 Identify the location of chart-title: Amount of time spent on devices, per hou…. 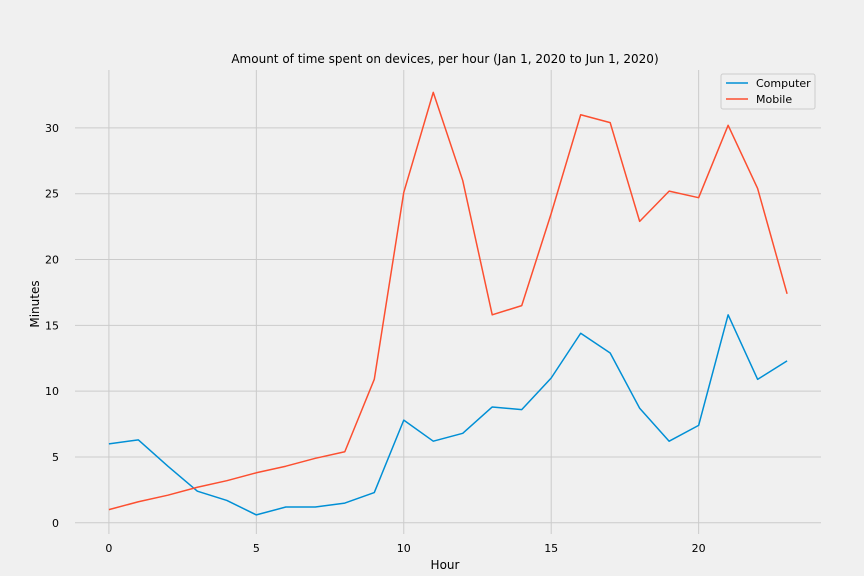
(444, 59).